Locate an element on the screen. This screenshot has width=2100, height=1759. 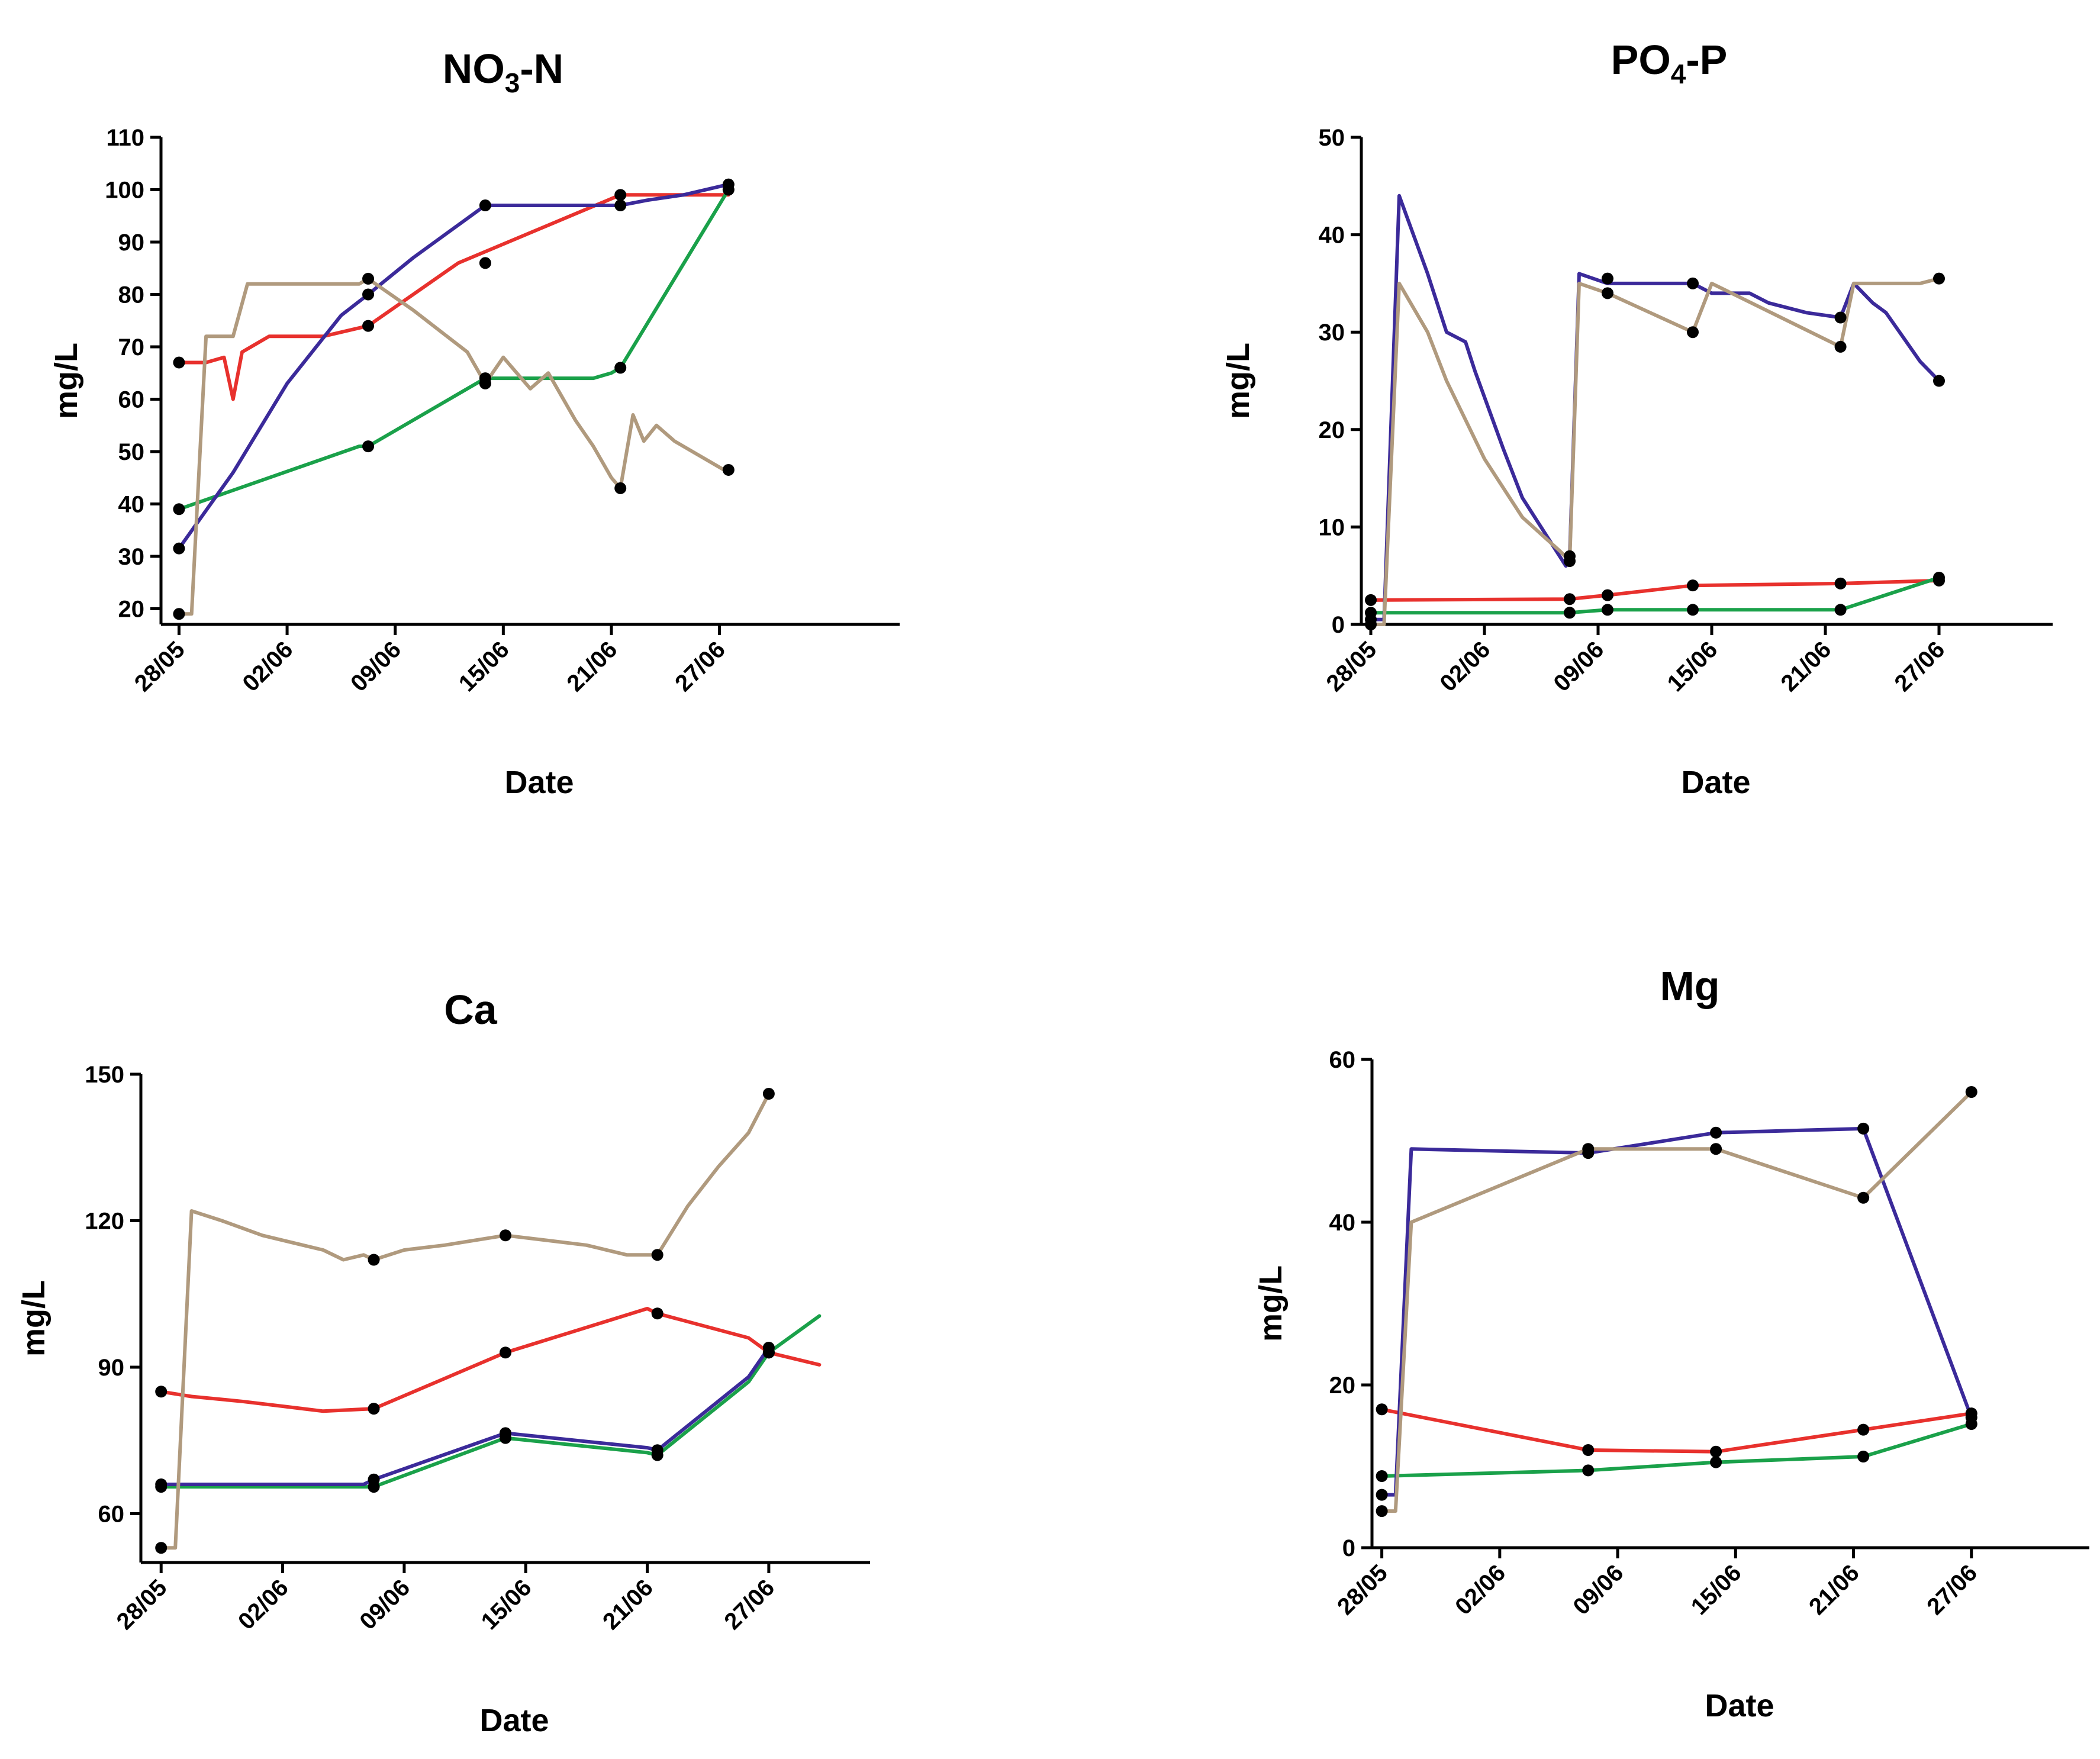
y-axis-label: mg/L is located at coordinates (1271, 1303).